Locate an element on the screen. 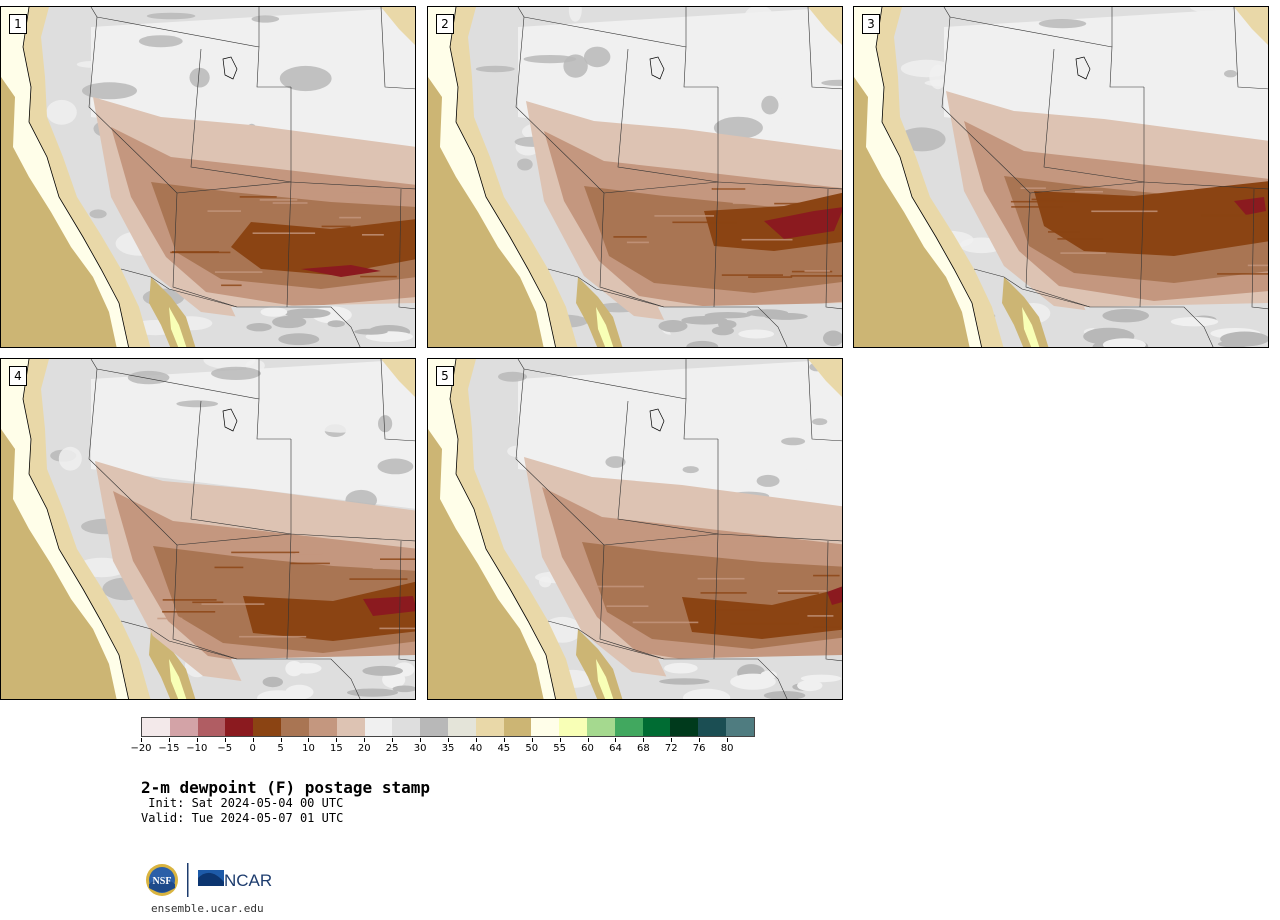 The image size is (1280, 920). map-panel-4: 4 is located at coordinates (208, 529).